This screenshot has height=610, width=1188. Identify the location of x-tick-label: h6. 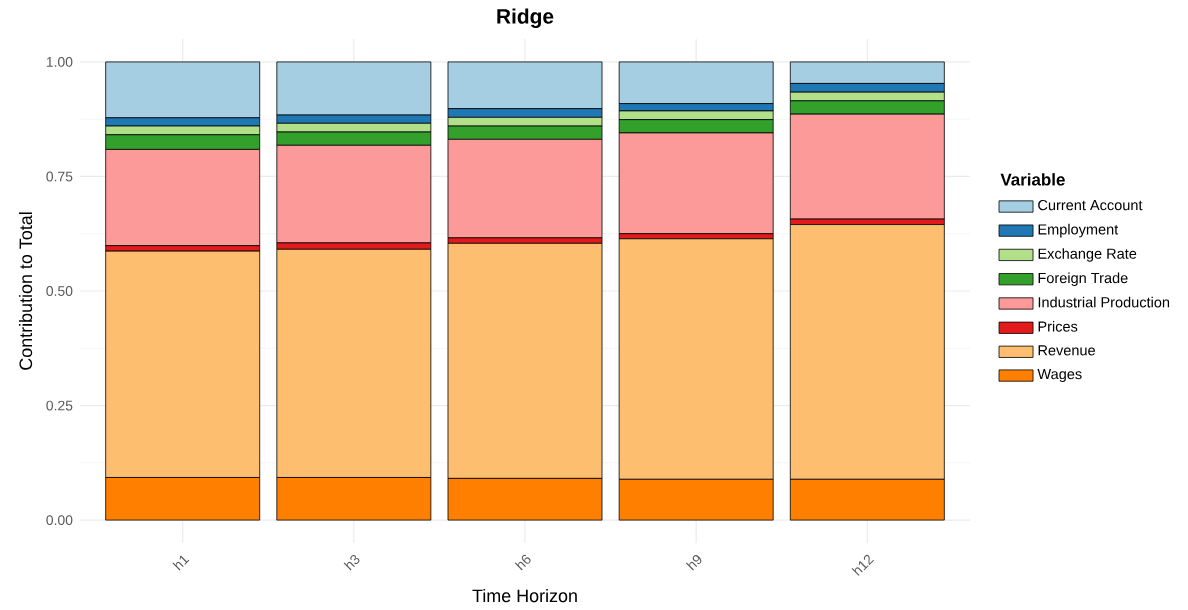
(522, 562).